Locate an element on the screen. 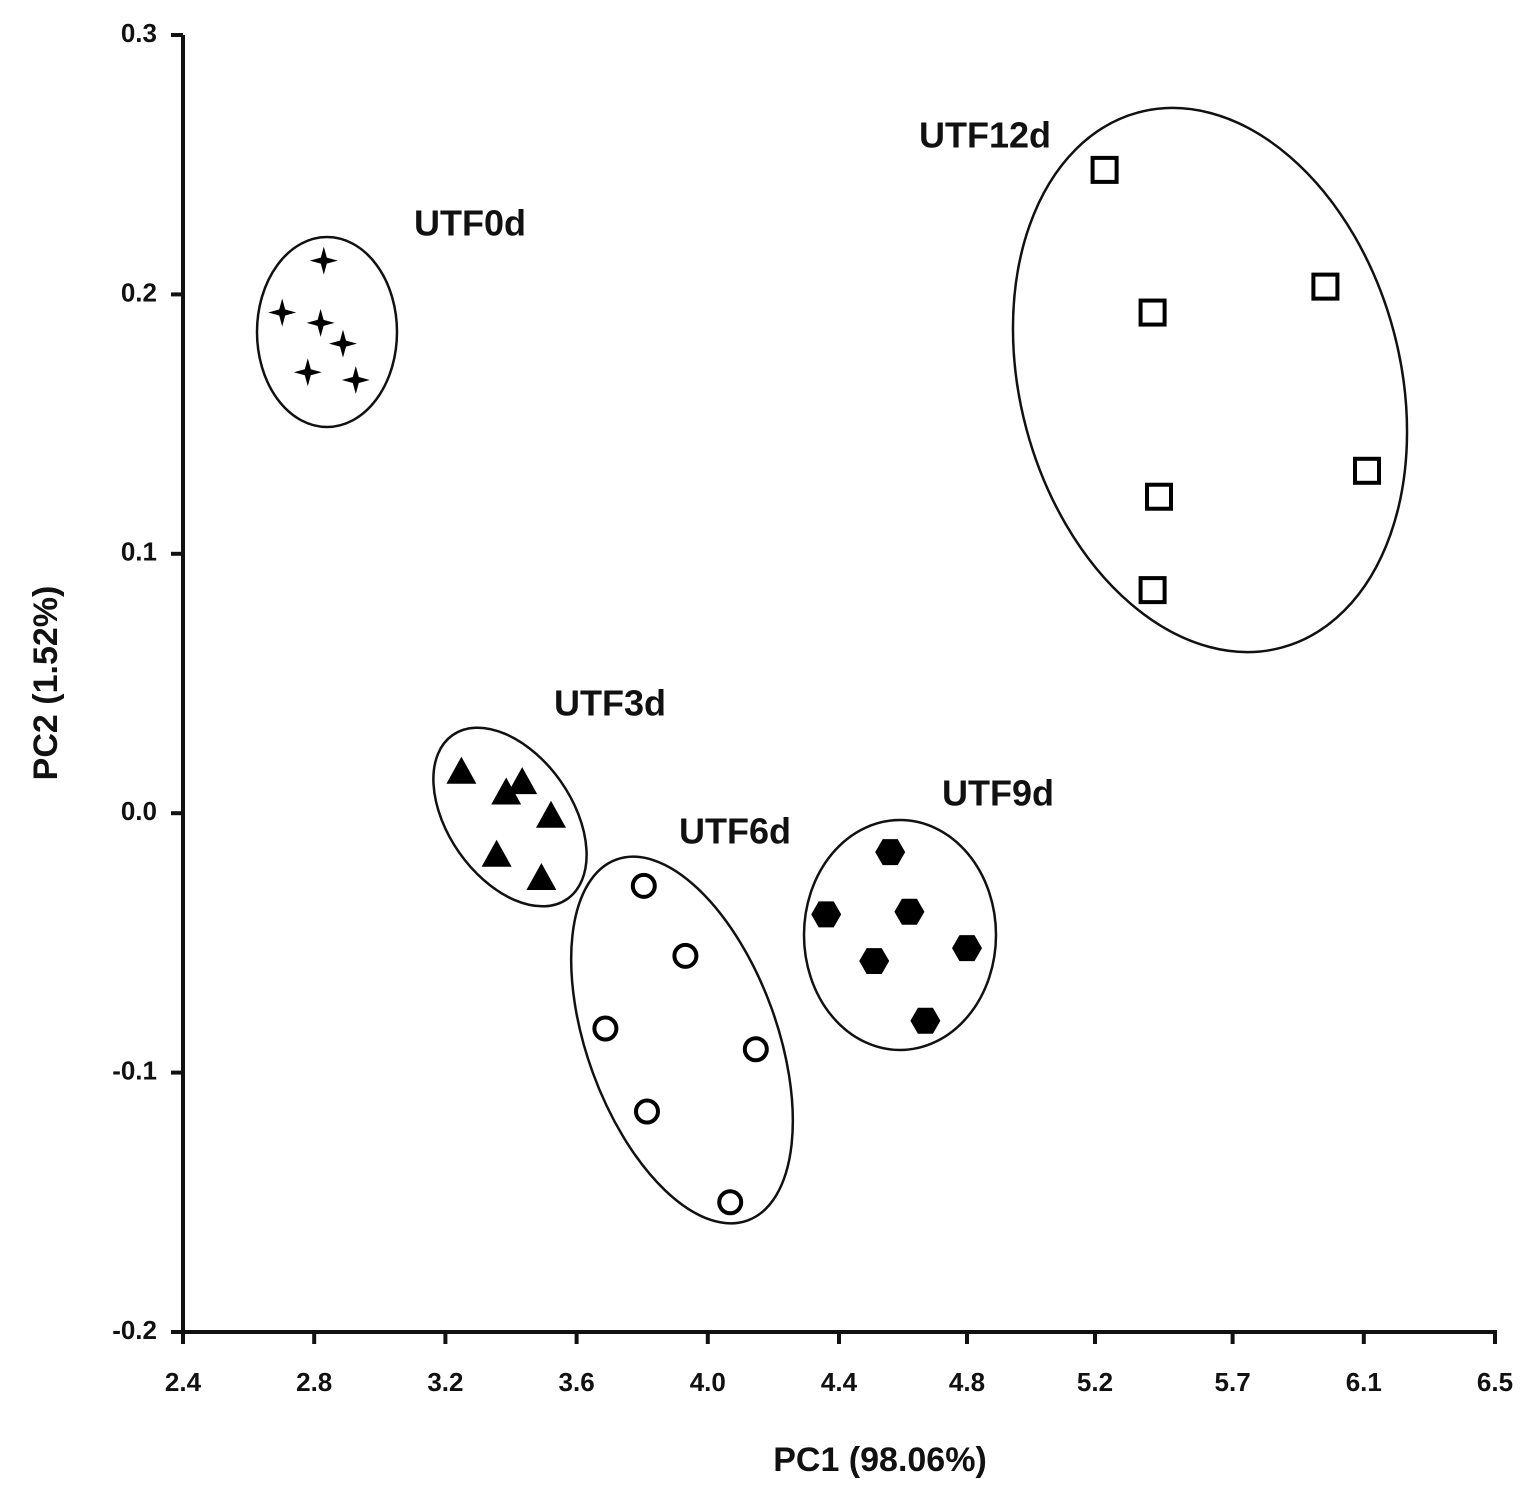 This screenshot has width=1535, height=1502. x-axis-title: PC1 (98.06%) is located at coordinates (880, 1460).